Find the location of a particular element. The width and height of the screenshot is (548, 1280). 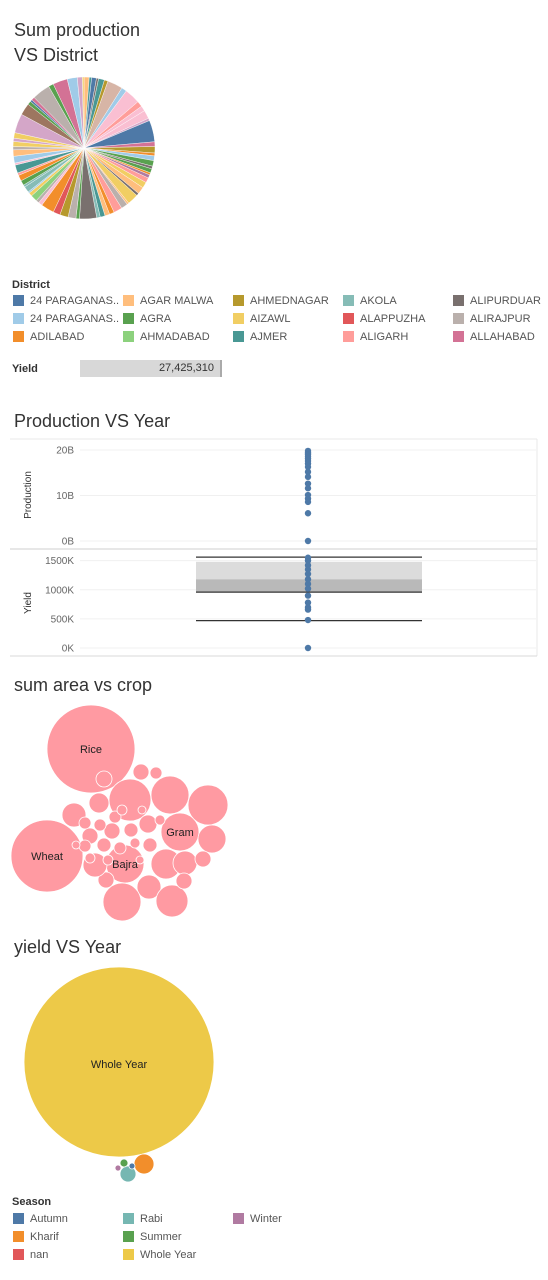

district-legend-item: ALLAHABAD is located at coordinates (494, 337).